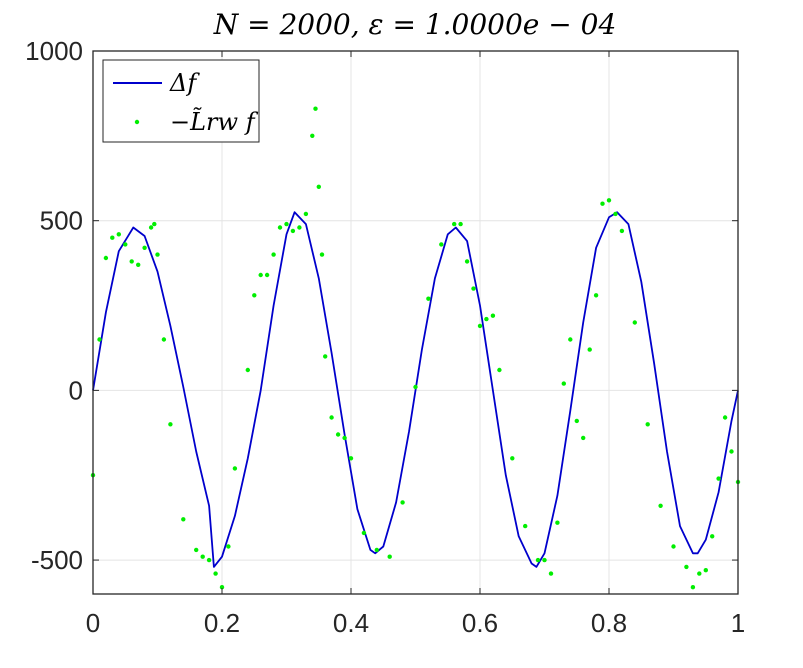 Image resolution: width=803 pixels, height=668 pixels. I want to click on x-tick-label: 0.4, so click(351, 623).